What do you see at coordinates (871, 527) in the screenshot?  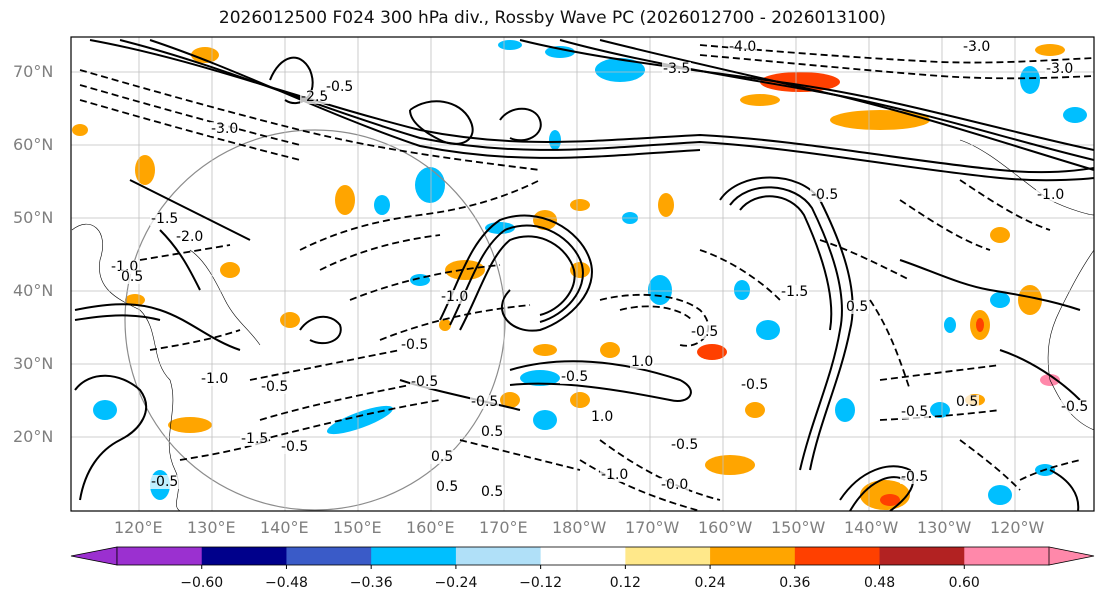 I see `lon-label: 140°W` at bounding box center [871, 527].